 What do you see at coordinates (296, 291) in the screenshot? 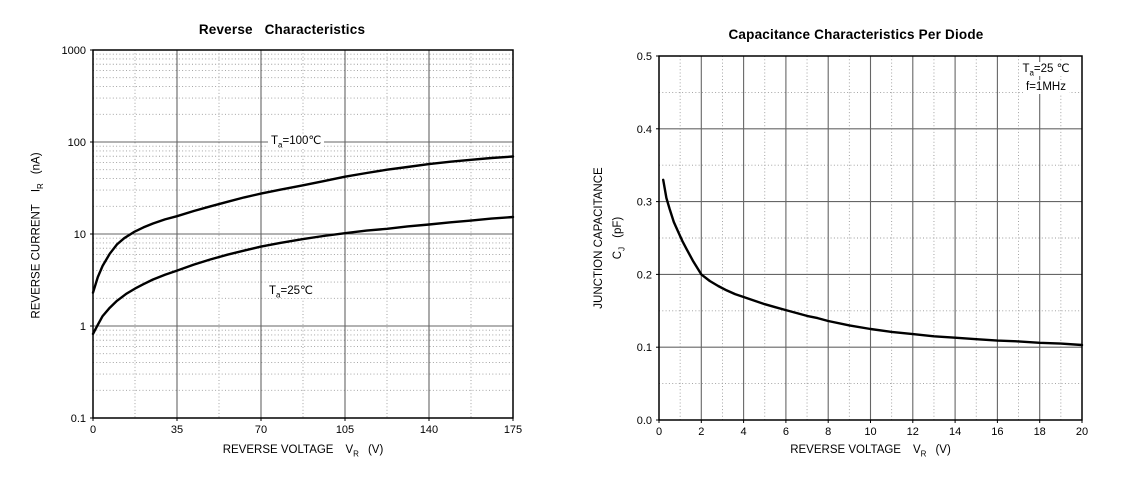
I see `annotation-text: =25℃` at bounding box center [296, 291].